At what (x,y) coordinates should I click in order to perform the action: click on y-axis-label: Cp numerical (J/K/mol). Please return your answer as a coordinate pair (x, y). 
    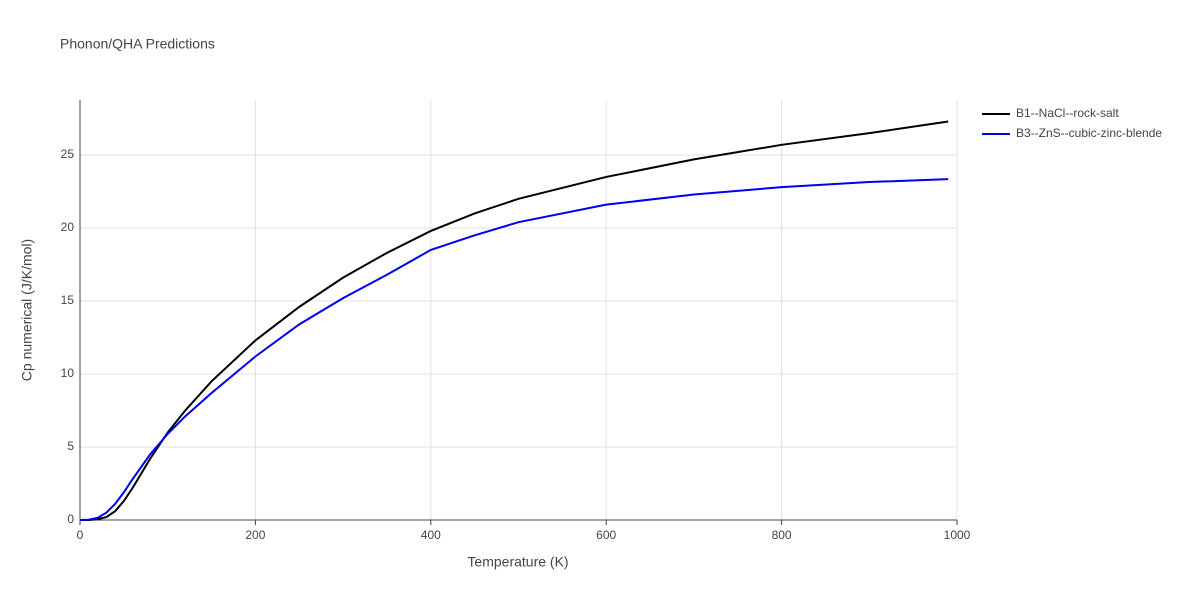
    Looking at the image, I should click on (27, 310).